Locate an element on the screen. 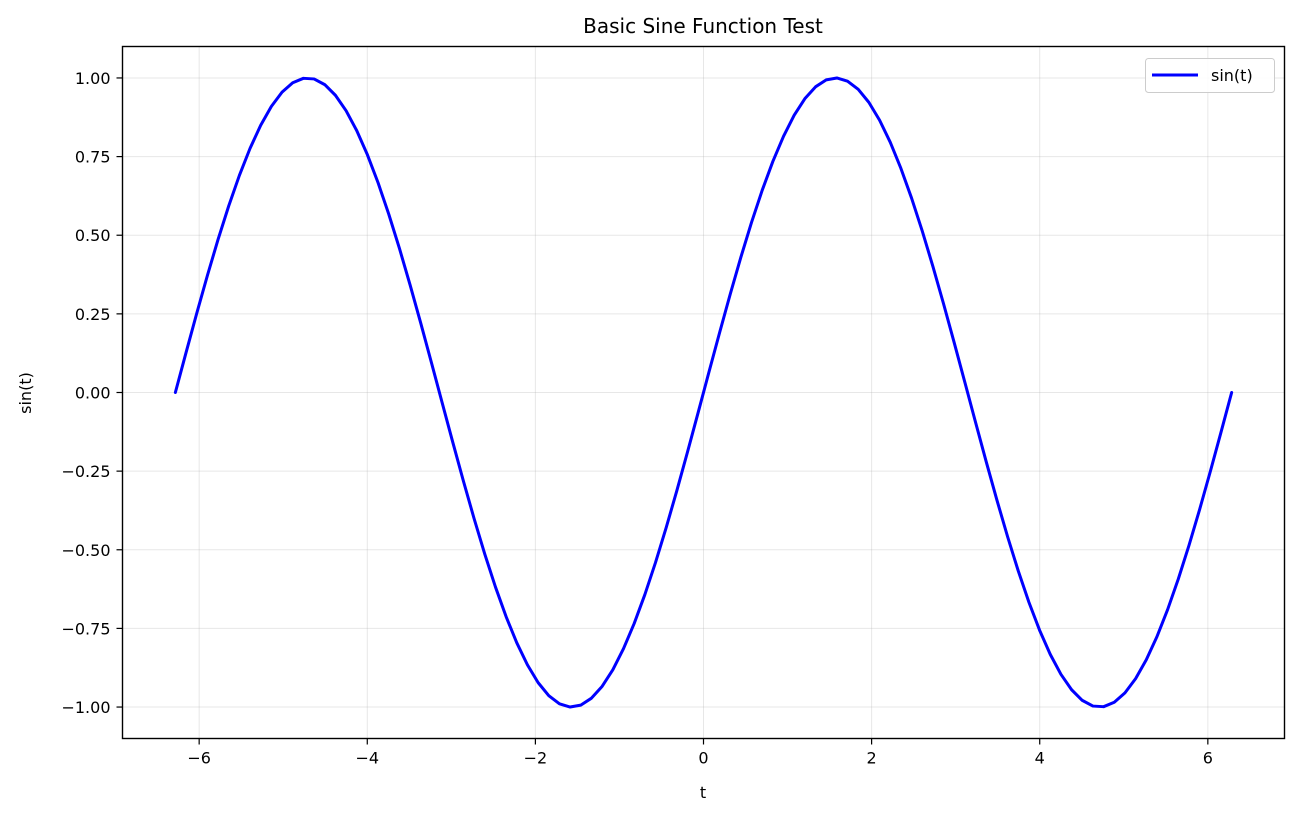  y-tick-label: 0.25 is located at coordinates (93, 314).